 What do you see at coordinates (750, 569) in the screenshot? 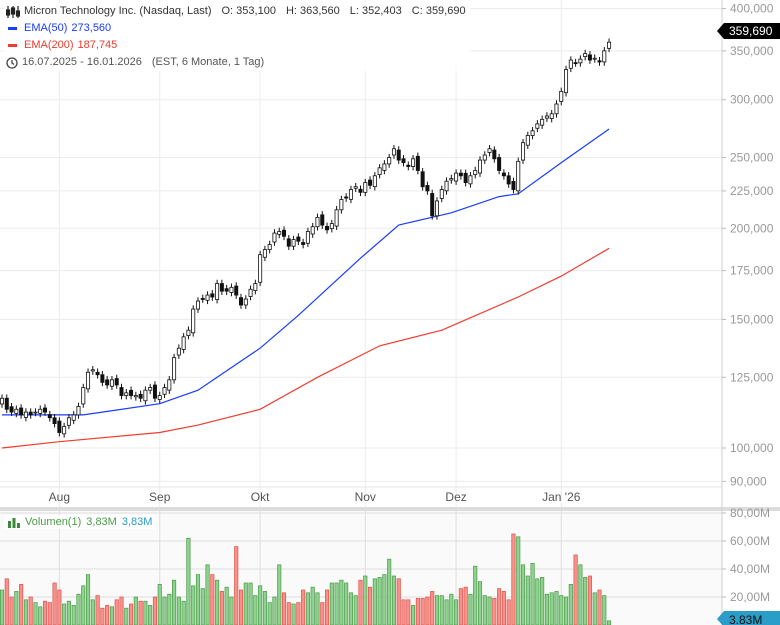
I see `volume-tick-label: 40,00M` at bounding box center [750, 569].